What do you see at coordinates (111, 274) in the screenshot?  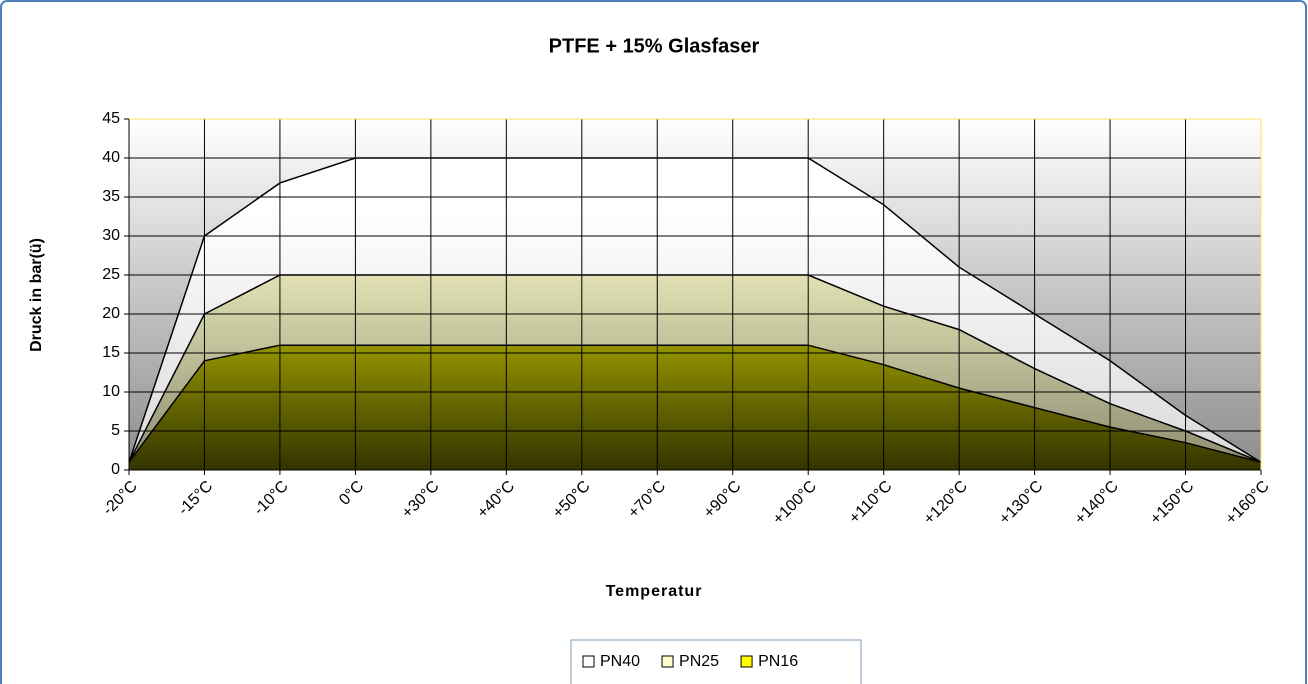 I see `y-tick-label: 25` at bounding box center [111, 274].